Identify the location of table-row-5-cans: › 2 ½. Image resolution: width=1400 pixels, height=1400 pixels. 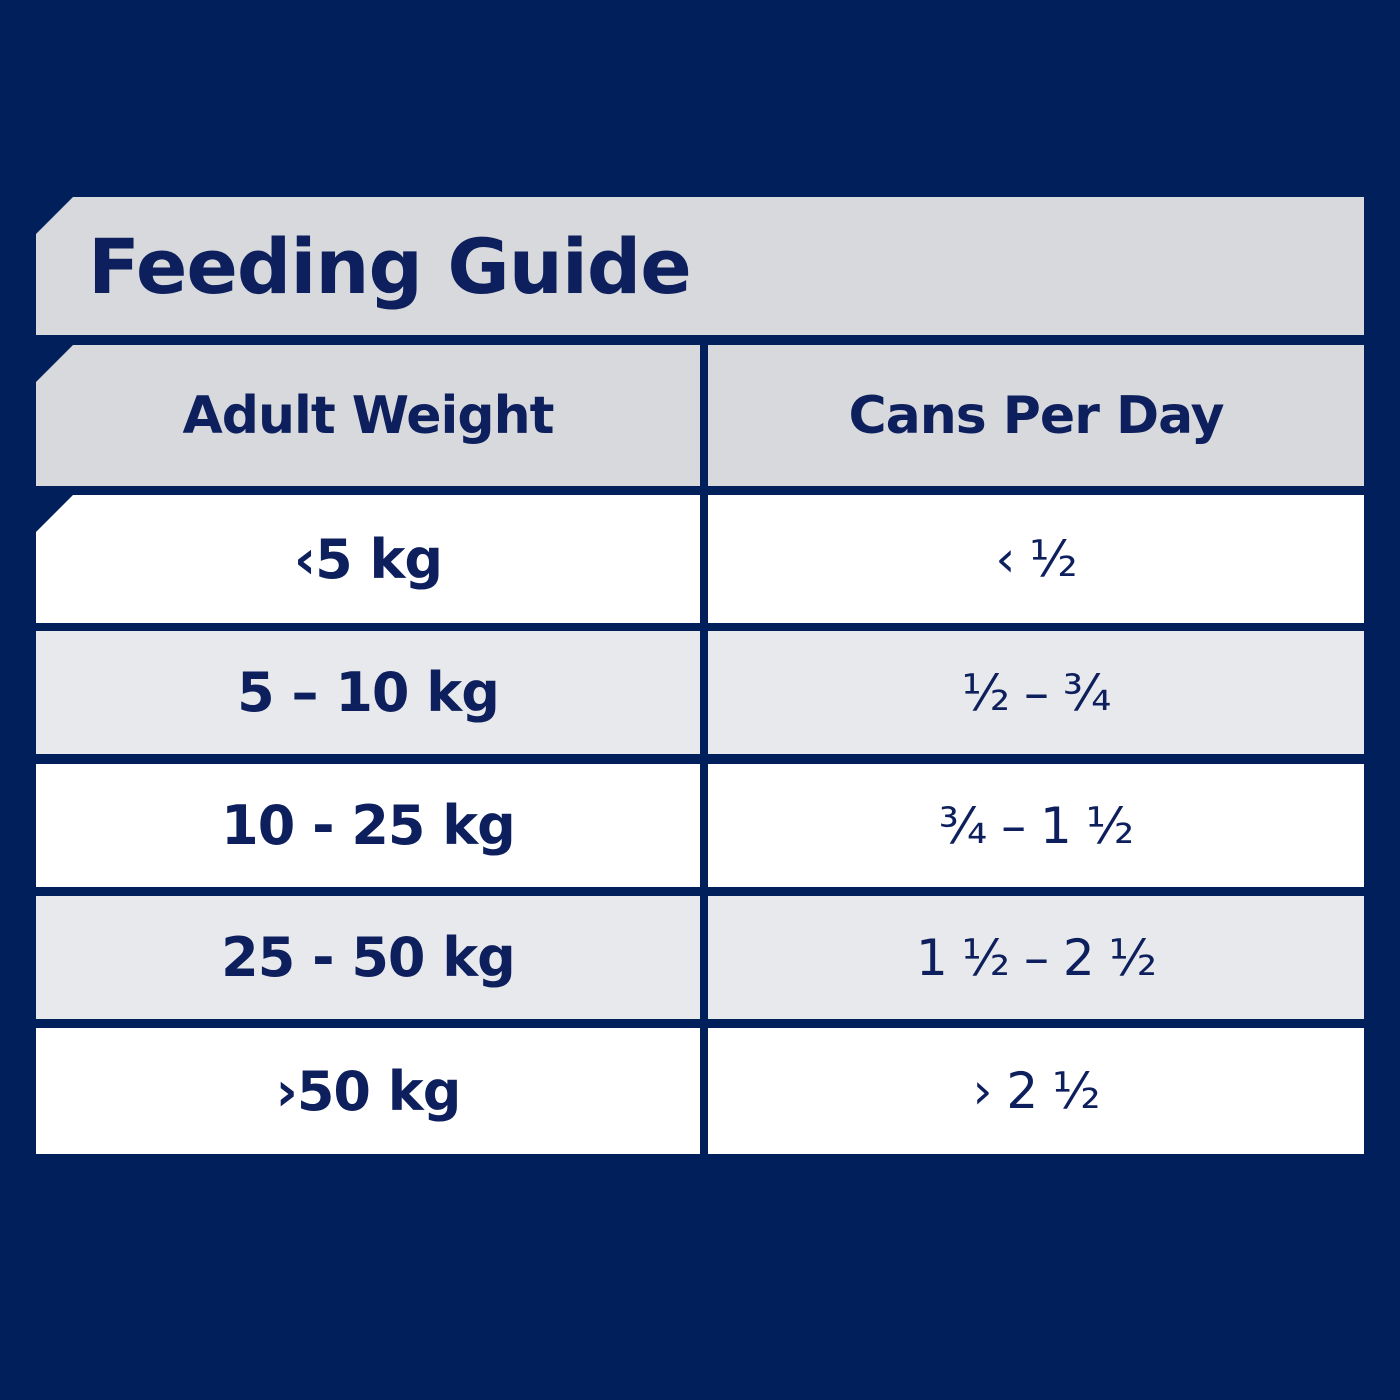
(1036, 1091).